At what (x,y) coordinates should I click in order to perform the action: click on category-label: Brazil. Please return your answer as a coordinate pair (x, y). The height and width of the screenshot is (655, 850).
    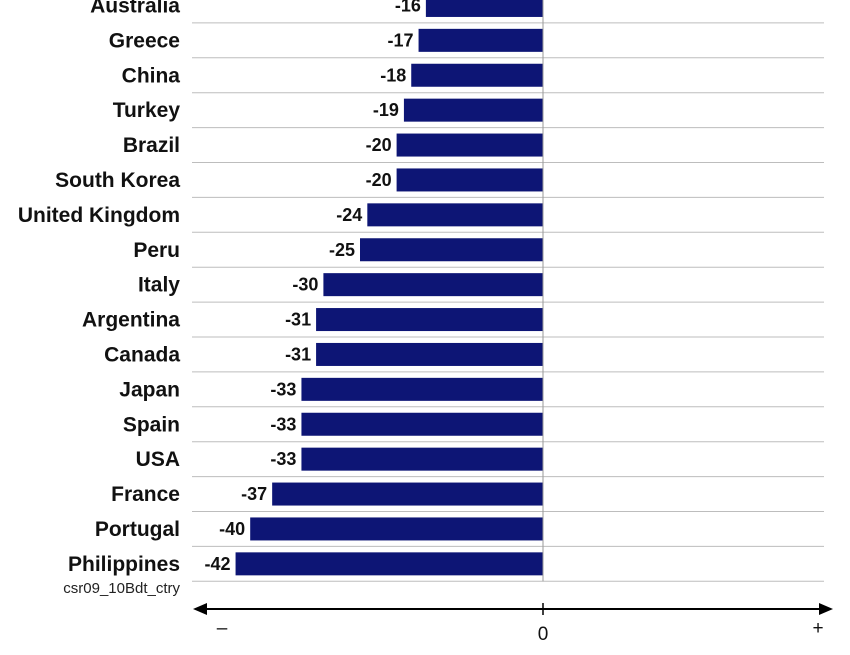
    Looking at the image, I should click on (151, 145).